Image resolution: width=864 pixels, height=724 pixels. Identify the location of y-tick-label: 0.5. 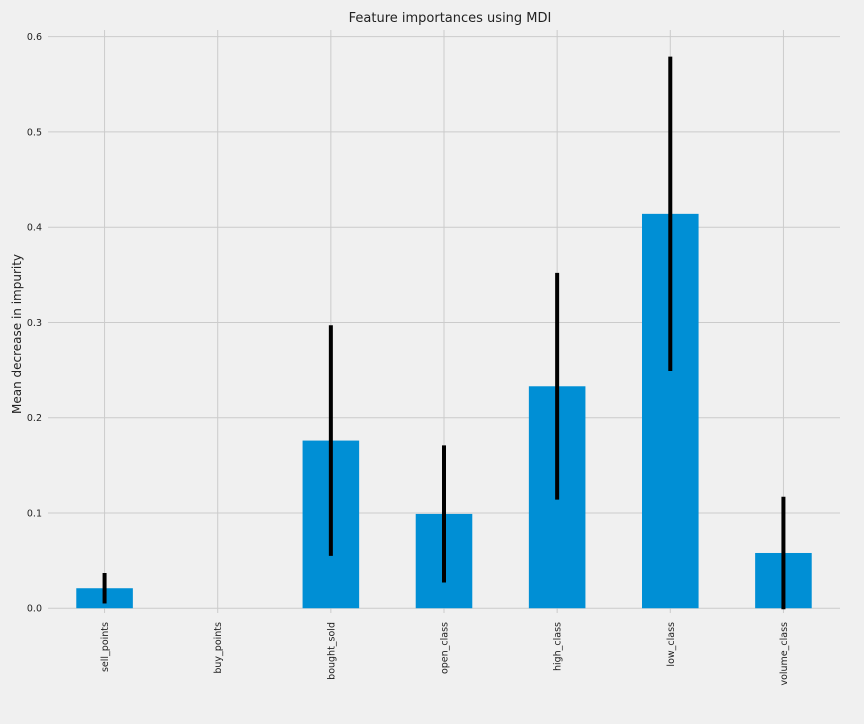
(34, 132).